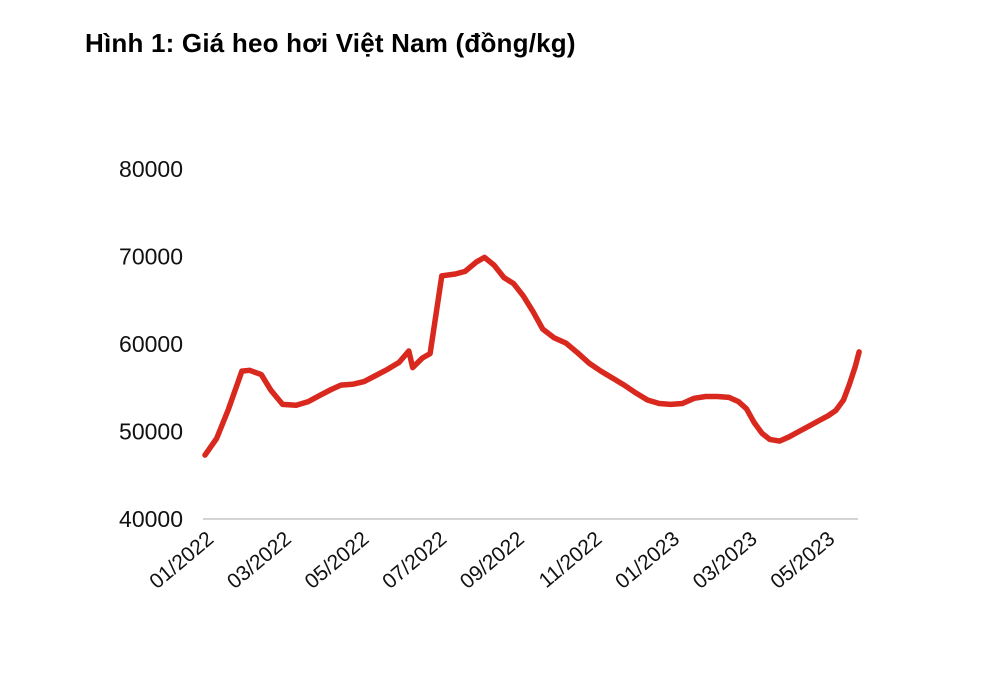 The height and width of the screenshot is (684, 988). Describe the element at coordinates (151, 257) in the screenshot. I see `y-tick-label: 70000` at that location.